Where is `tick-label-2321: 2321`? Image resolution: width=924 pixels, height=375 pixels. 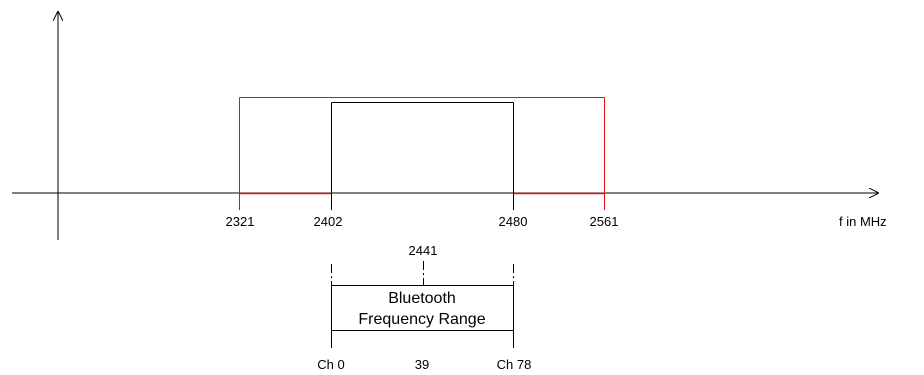 tick-label-2321: 2321 is located at coordinates (240, 221).